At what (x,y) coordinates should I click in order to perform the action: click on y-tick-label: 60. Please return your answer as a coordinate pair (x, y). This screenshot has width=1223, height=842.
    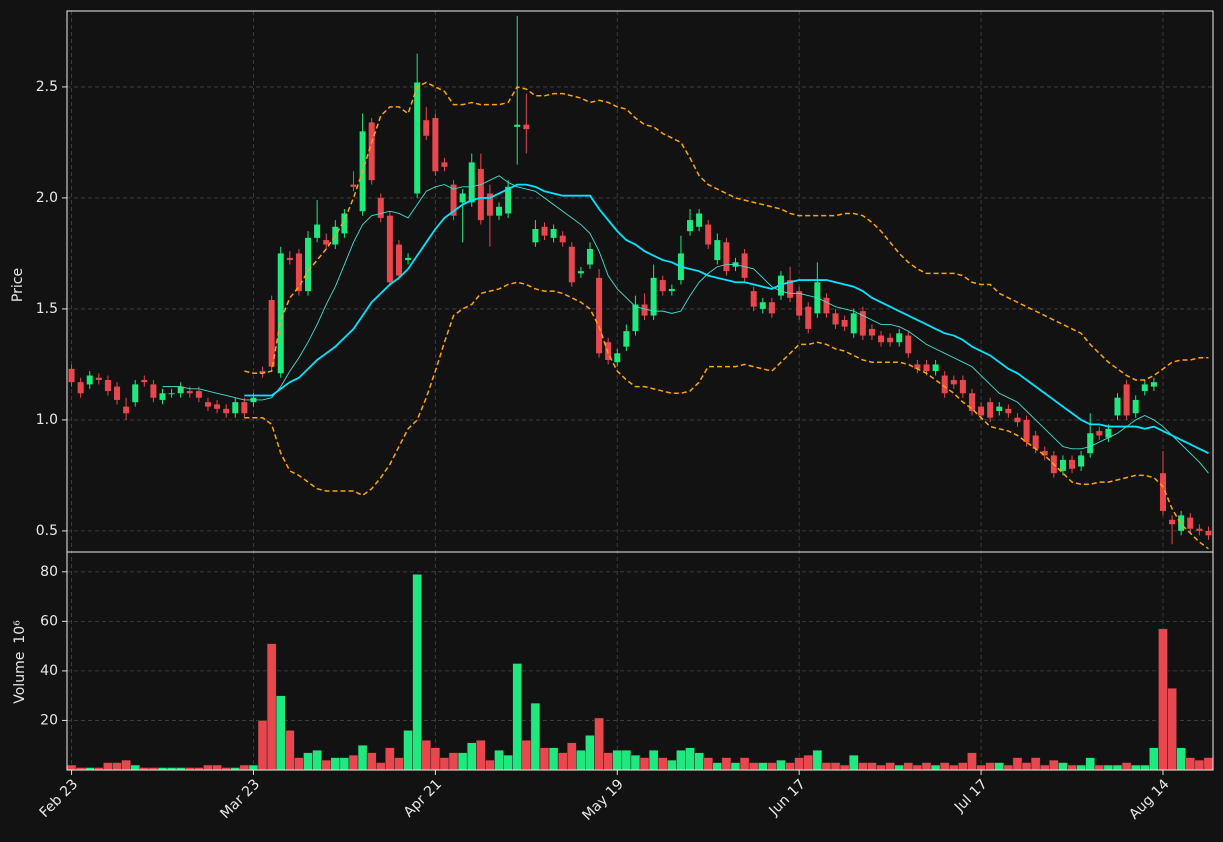
    Looking at the image, I should click on (49, 621).